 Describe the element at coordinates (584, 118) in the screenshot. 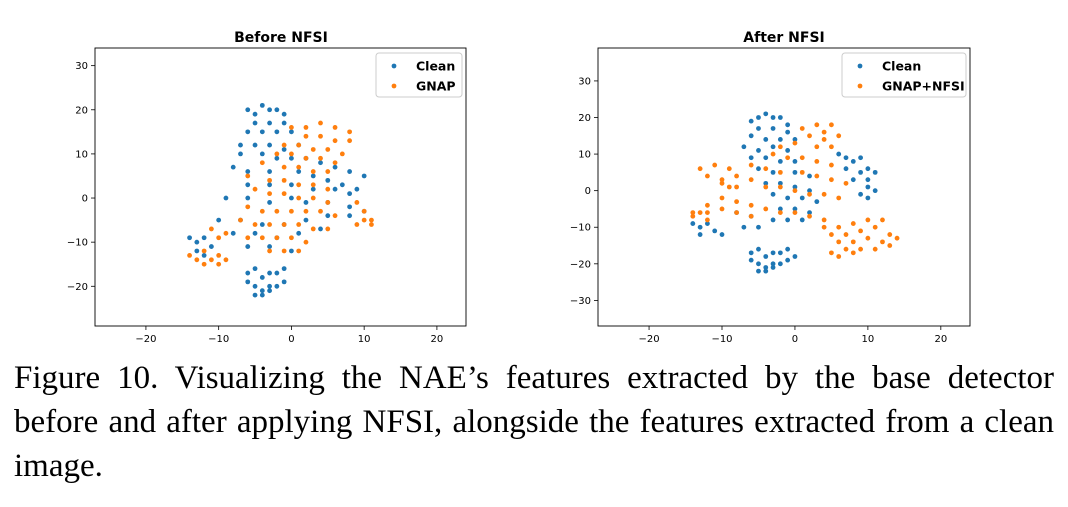

I see `y-tick-label: 20` at that location.